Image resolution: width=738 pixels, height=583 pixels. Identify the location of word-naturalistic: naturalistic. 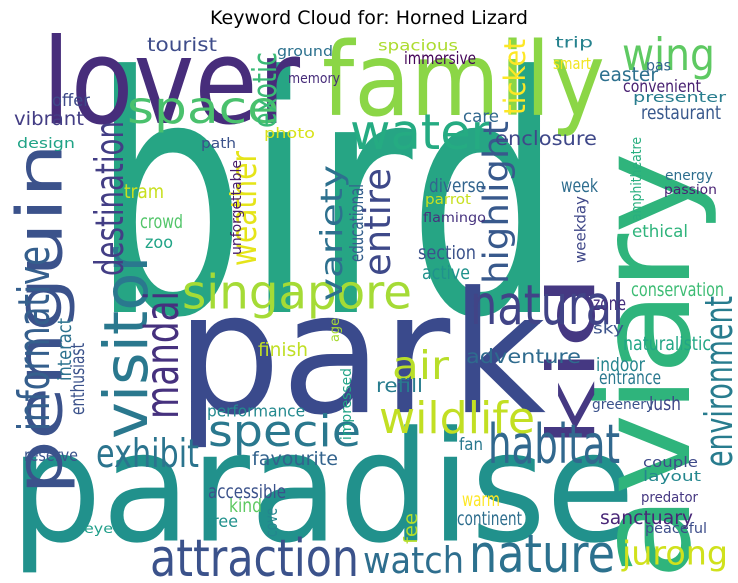
(667, 344).